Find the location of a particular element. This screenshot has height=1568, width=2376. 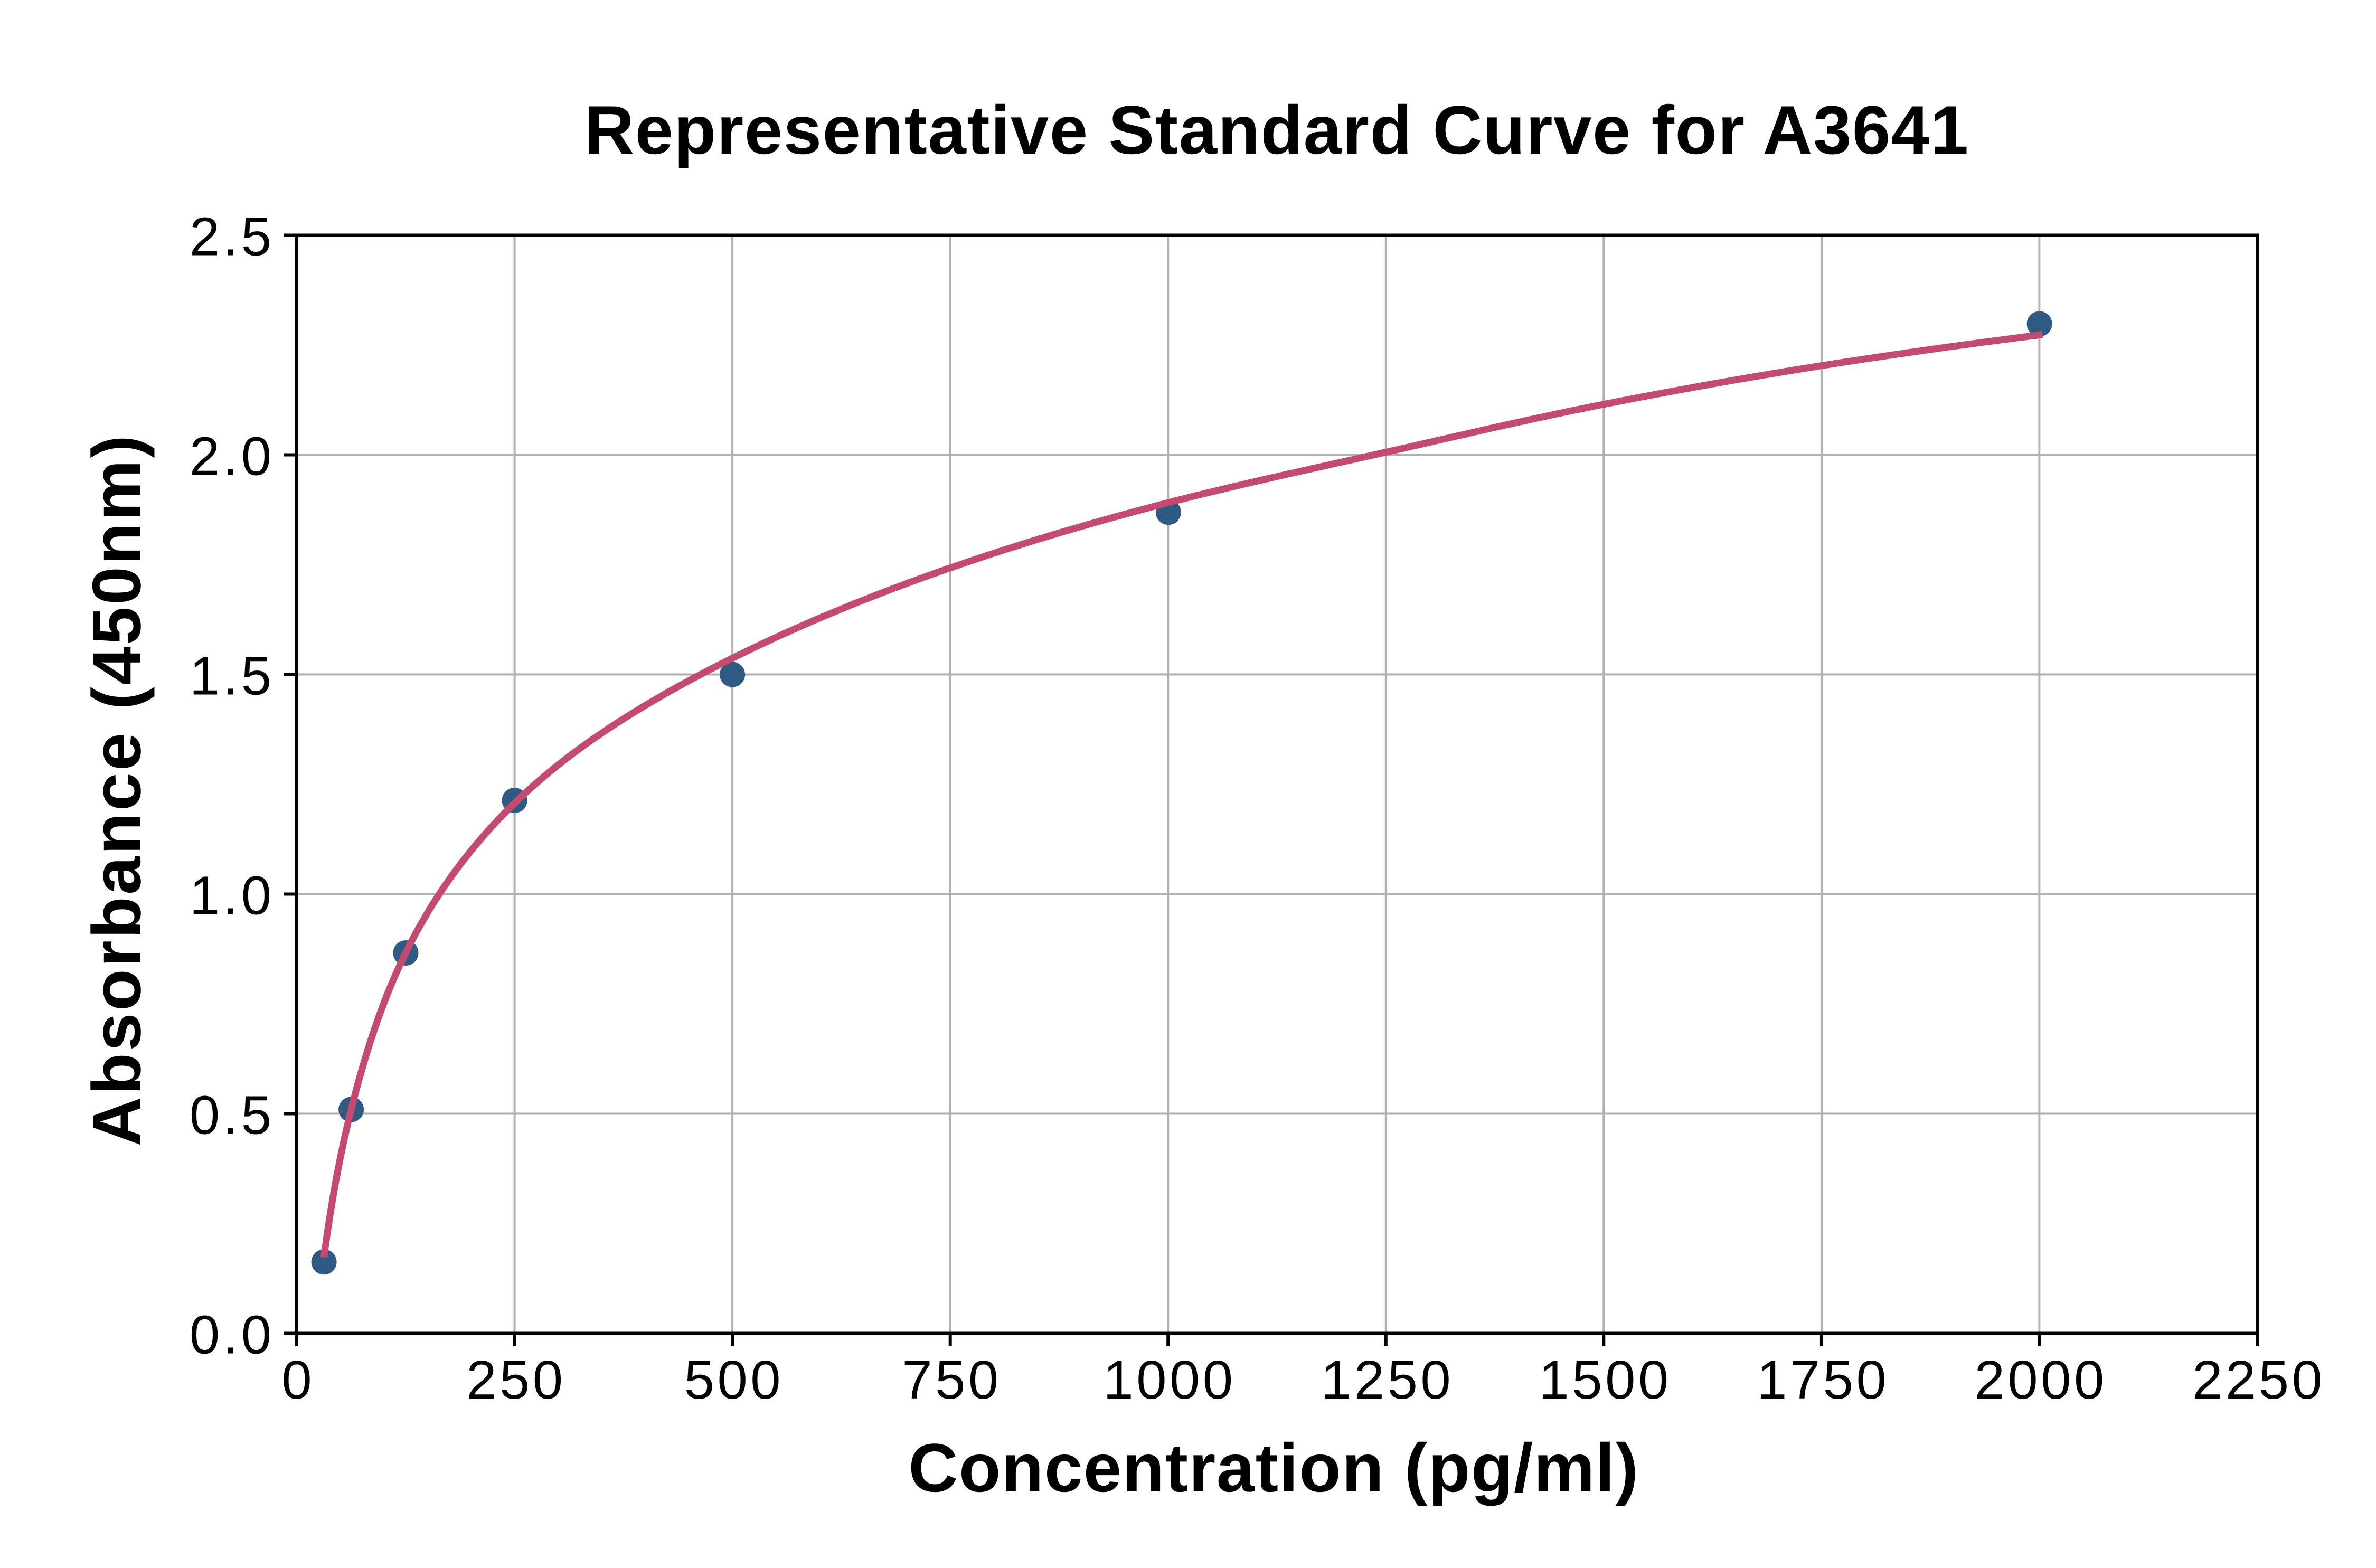

svg-text: 1500 is located at coordinates (1605, 1380).